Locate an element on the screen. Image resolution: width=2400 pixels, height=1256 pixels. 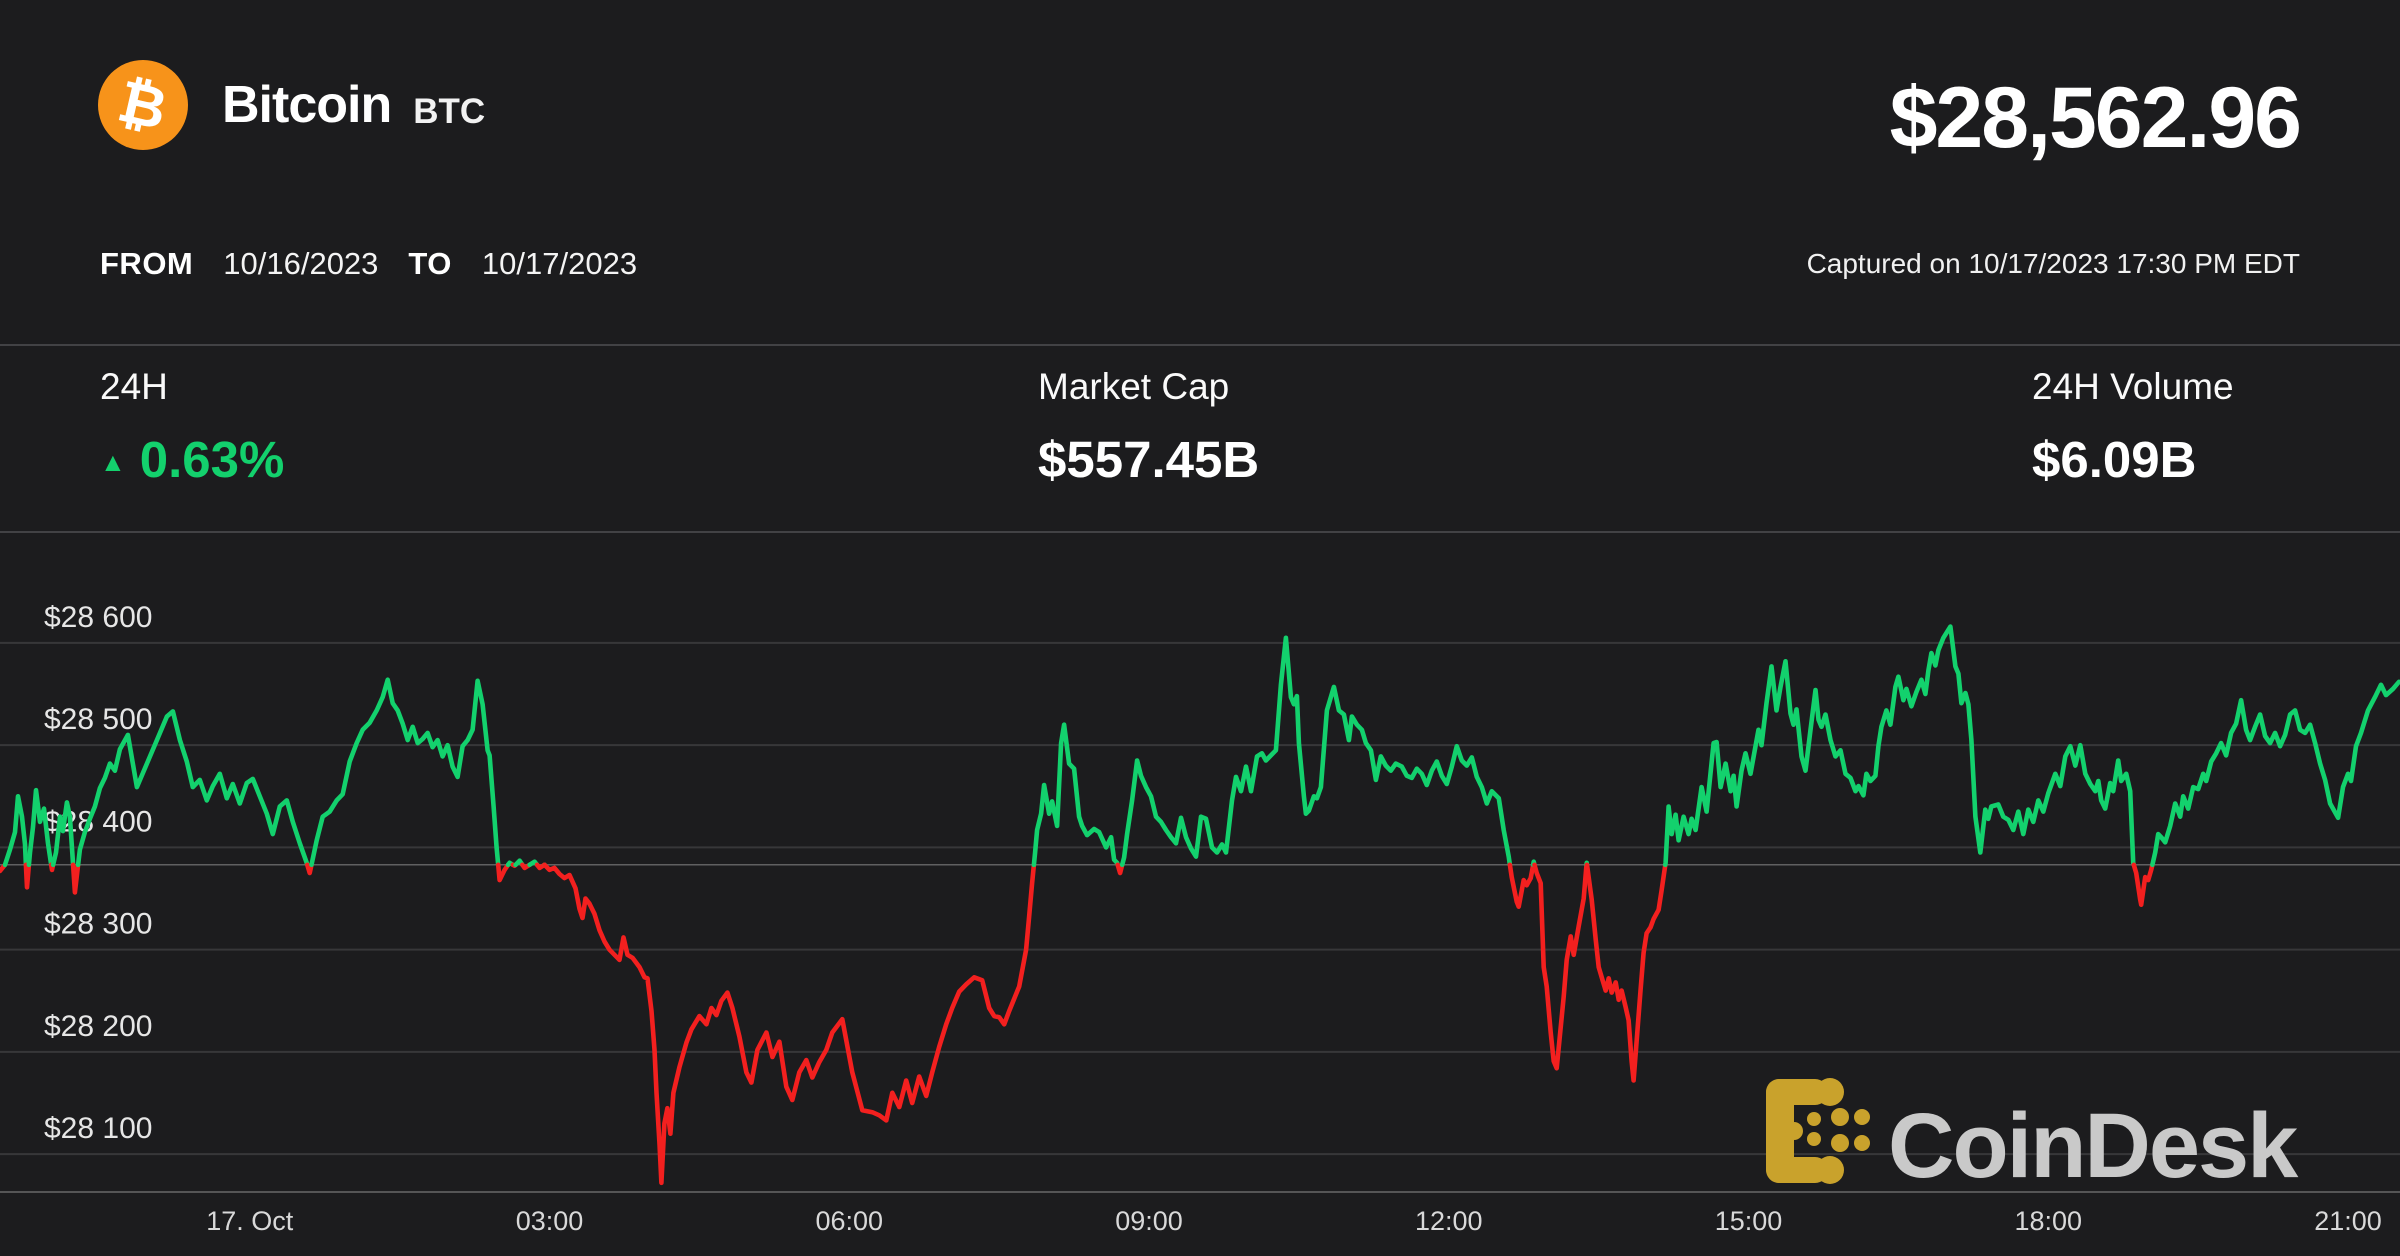
svg-text: $28 200 is located at coordinates (98, 1026).